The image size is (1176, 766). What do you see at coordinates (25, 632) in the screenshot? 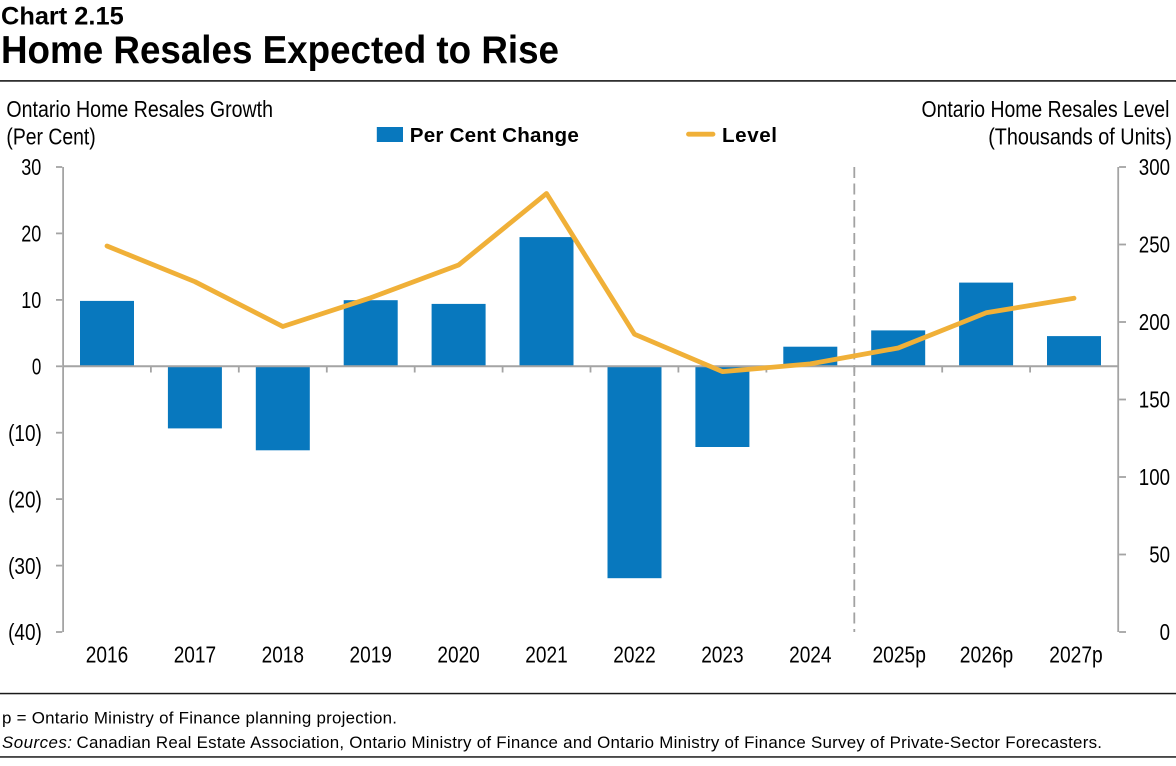
I see `svg-text: (40)` at bounding box center [25, 632].